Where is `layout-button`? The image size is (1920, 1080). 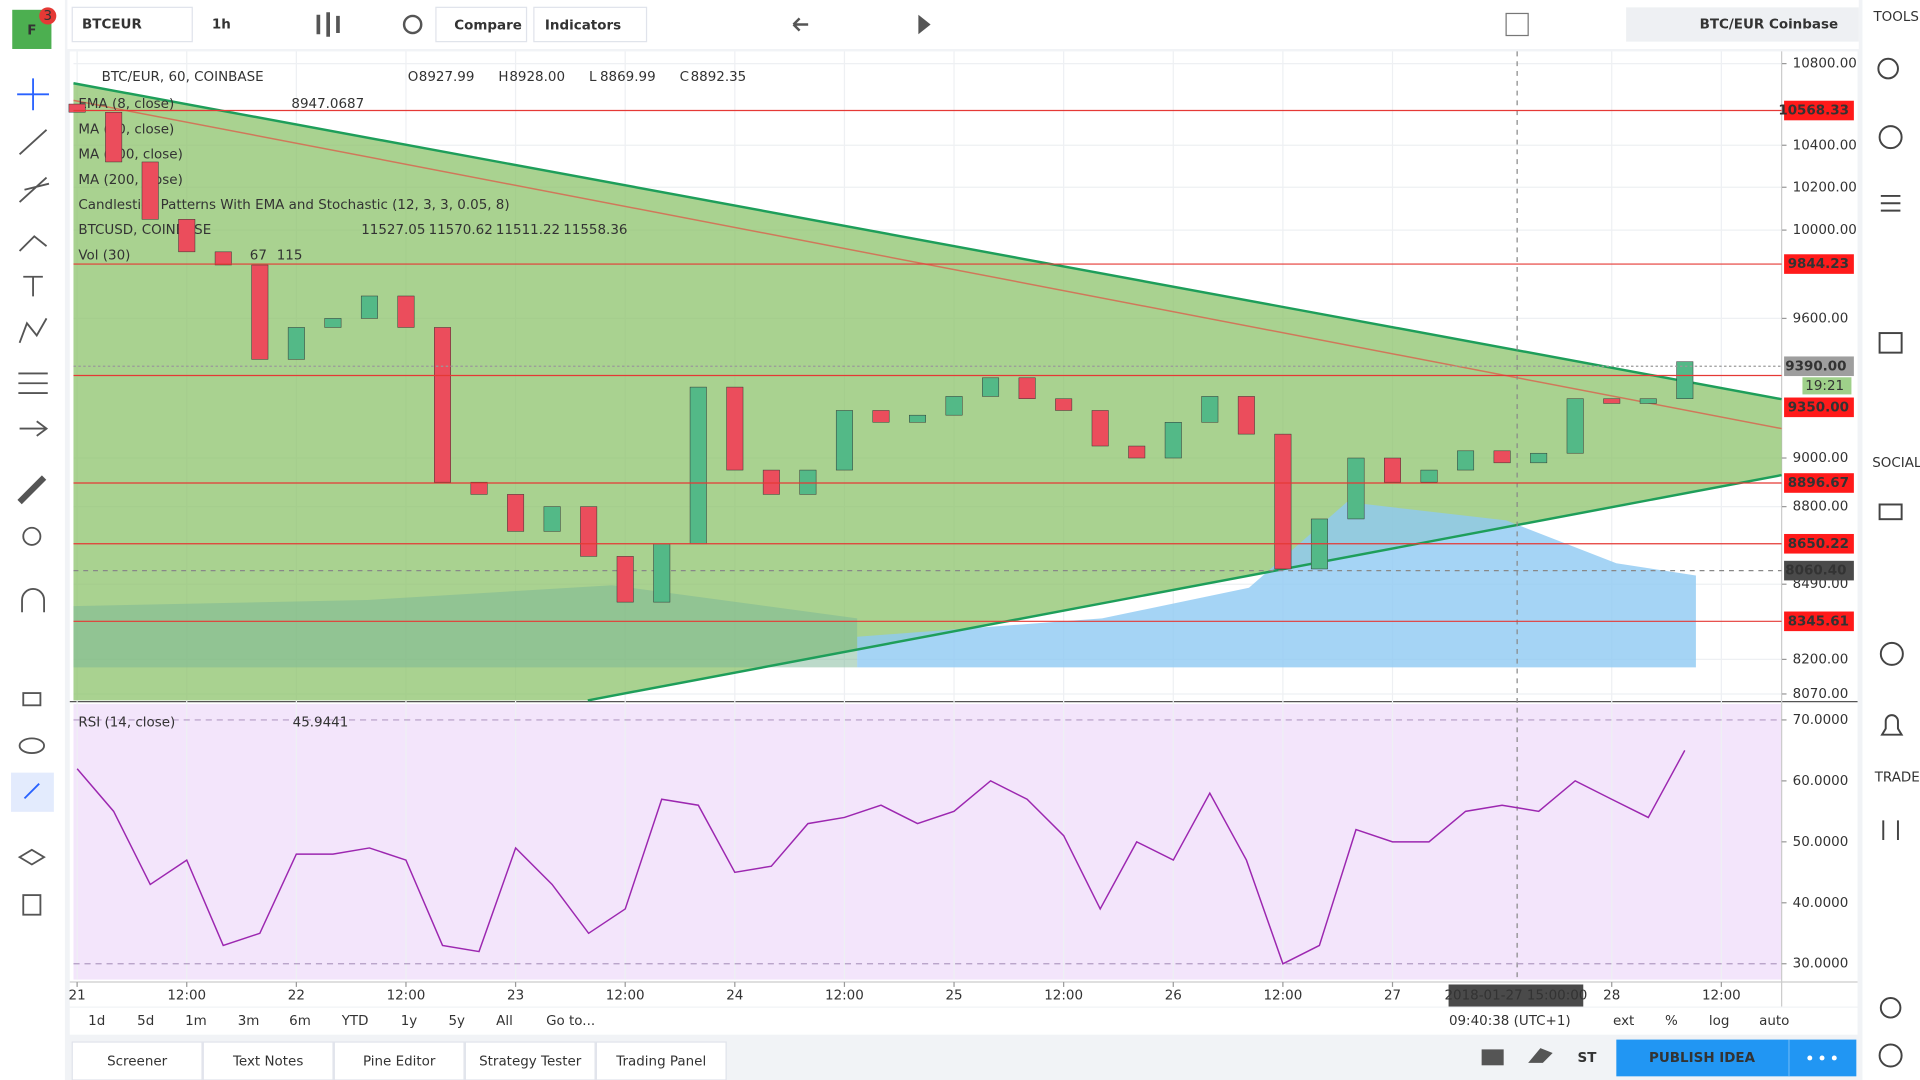
layout-button is located at coordinates (1742, 24).